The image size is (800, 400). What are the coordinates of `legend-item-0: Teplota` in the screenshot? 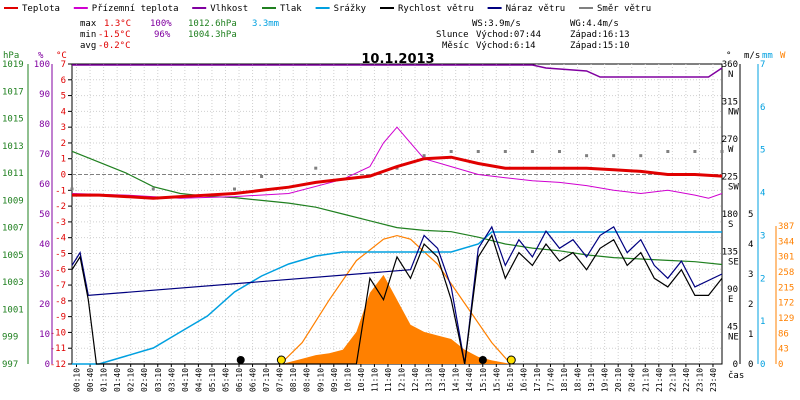 It's located at (41, 9).